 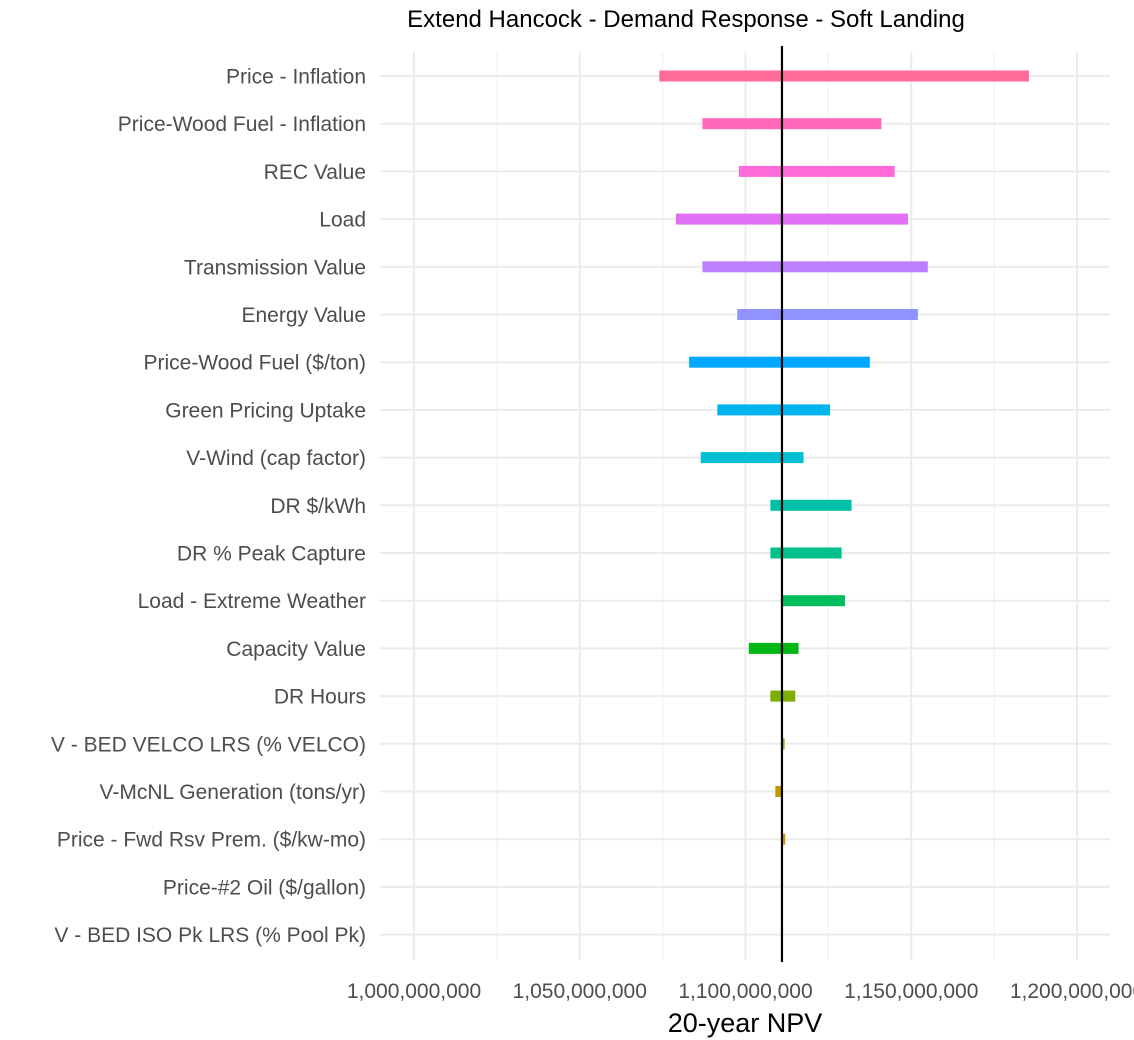 What do you see at coordinates (752, 458) in the screenshot?
I see `bar-v-wind-cap-factor` at bounding box center [752, 458].